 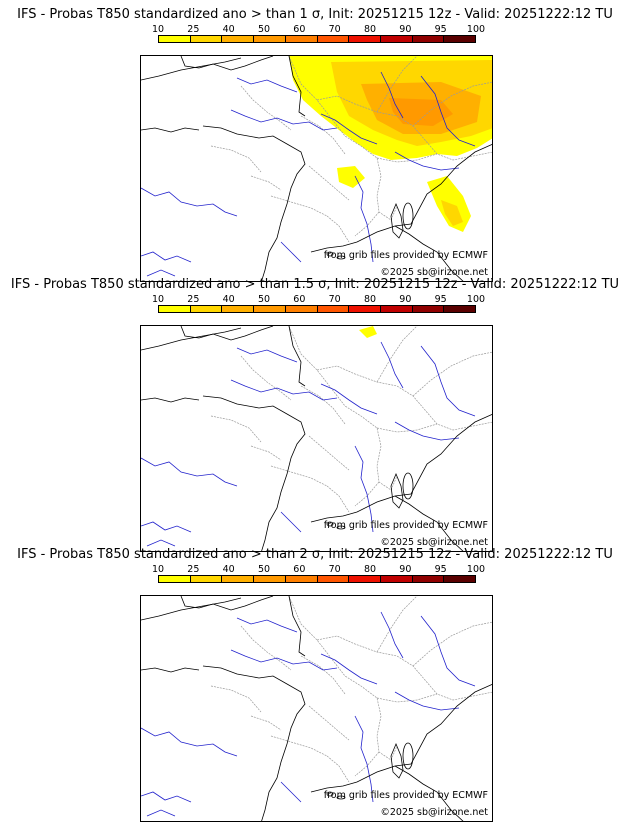 What do you see at coordinates (370, 29) in the screenshot?
I see `legend-tick-label: 80` at bounding box center [370, 29].